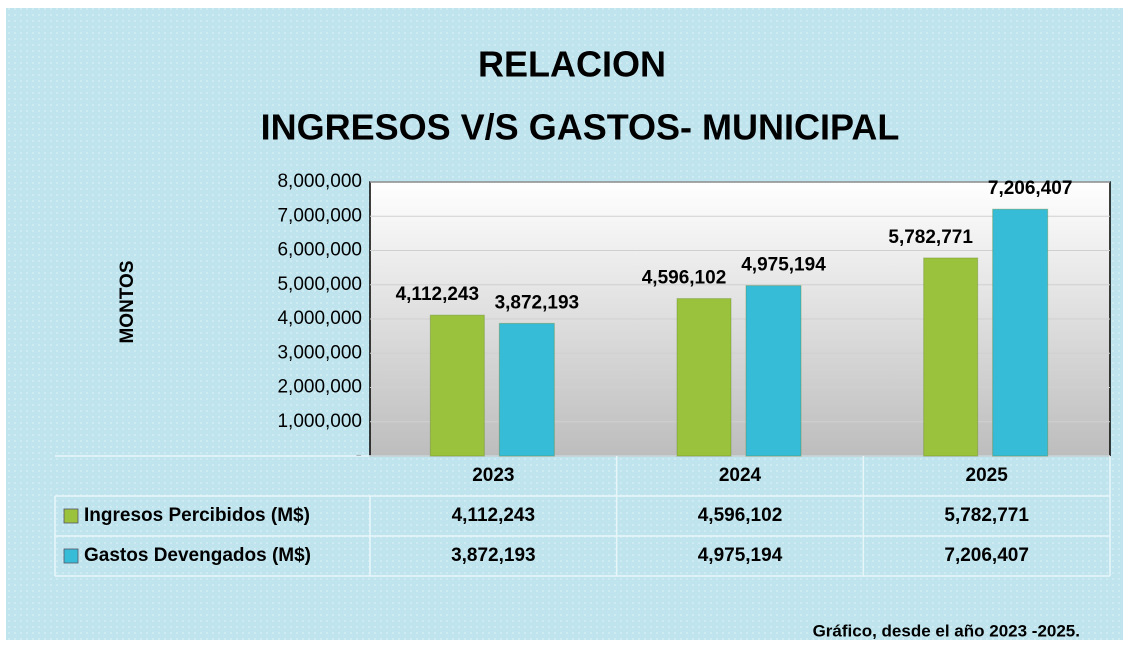 The height and width of the screenshot is (651, 1129). I want to click on y-tick-label: 2,000,000, so click(319, 387).